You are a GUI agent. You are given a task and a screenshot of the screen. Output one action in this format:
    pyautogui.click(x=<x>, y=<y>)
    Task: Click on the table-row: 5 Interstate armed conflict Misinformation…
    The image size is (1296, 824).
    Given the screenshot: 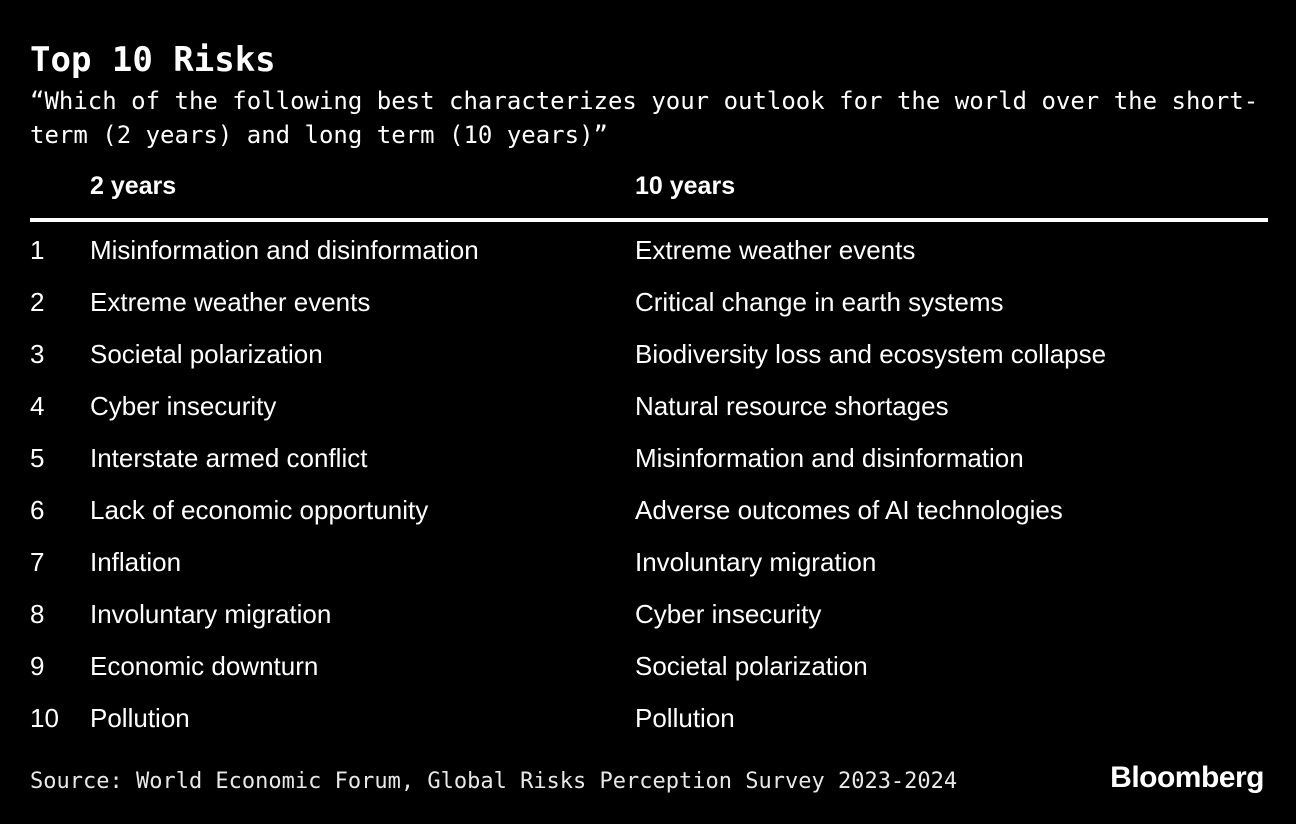 What is the action you would take?
    pyautogui.click(x=649, y=458)
    